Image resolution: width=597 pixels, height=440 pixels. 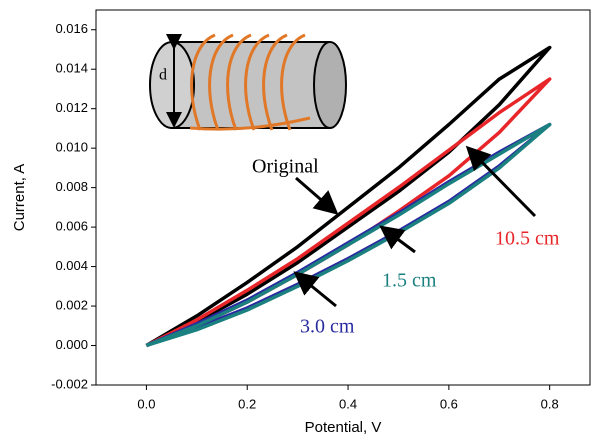 What do you see at coordinates (71, 28) in the screenshot?
I see `y-tick-label: 0.016` at bounding box center [71, 28].